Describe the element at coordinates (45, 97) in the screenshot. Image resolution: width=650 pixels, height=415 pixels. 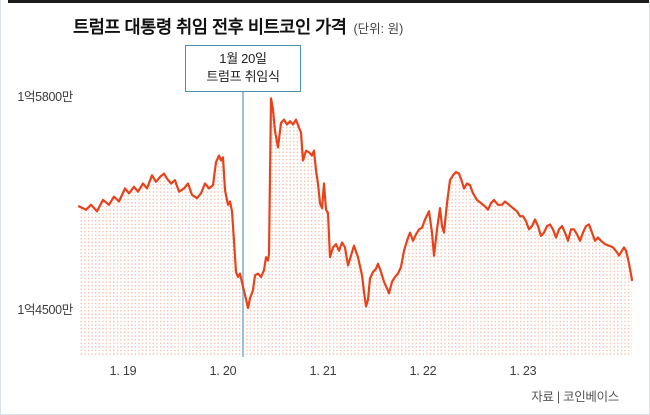
I see `y-axis-label: 1억5800만` at that location.